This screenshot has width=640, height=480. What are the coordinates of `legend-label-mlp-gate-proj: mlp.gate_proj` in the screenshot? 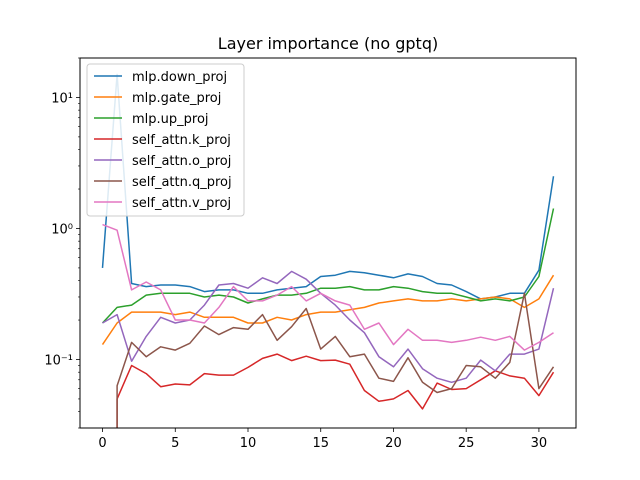 It's located at (176, 98).